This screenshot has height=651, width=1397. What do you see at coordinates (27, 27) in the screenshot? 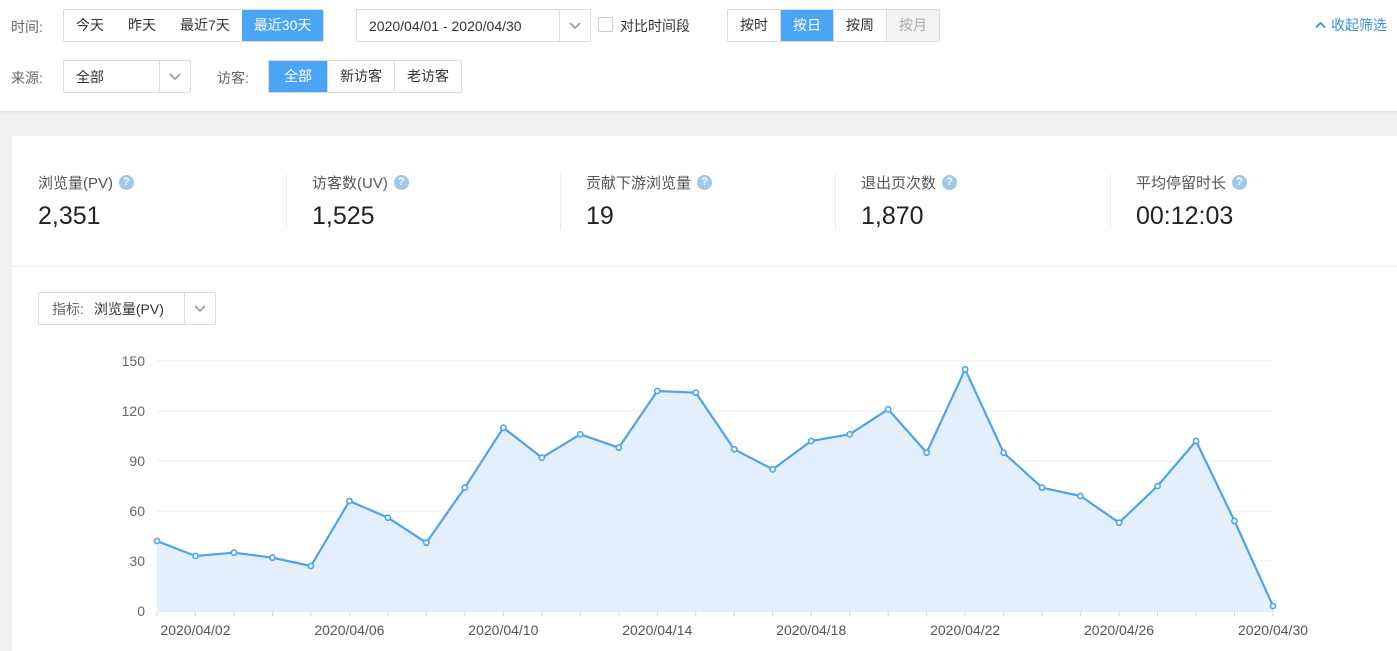
I see `time-label: 时间:` at bounding box center [27, 27].